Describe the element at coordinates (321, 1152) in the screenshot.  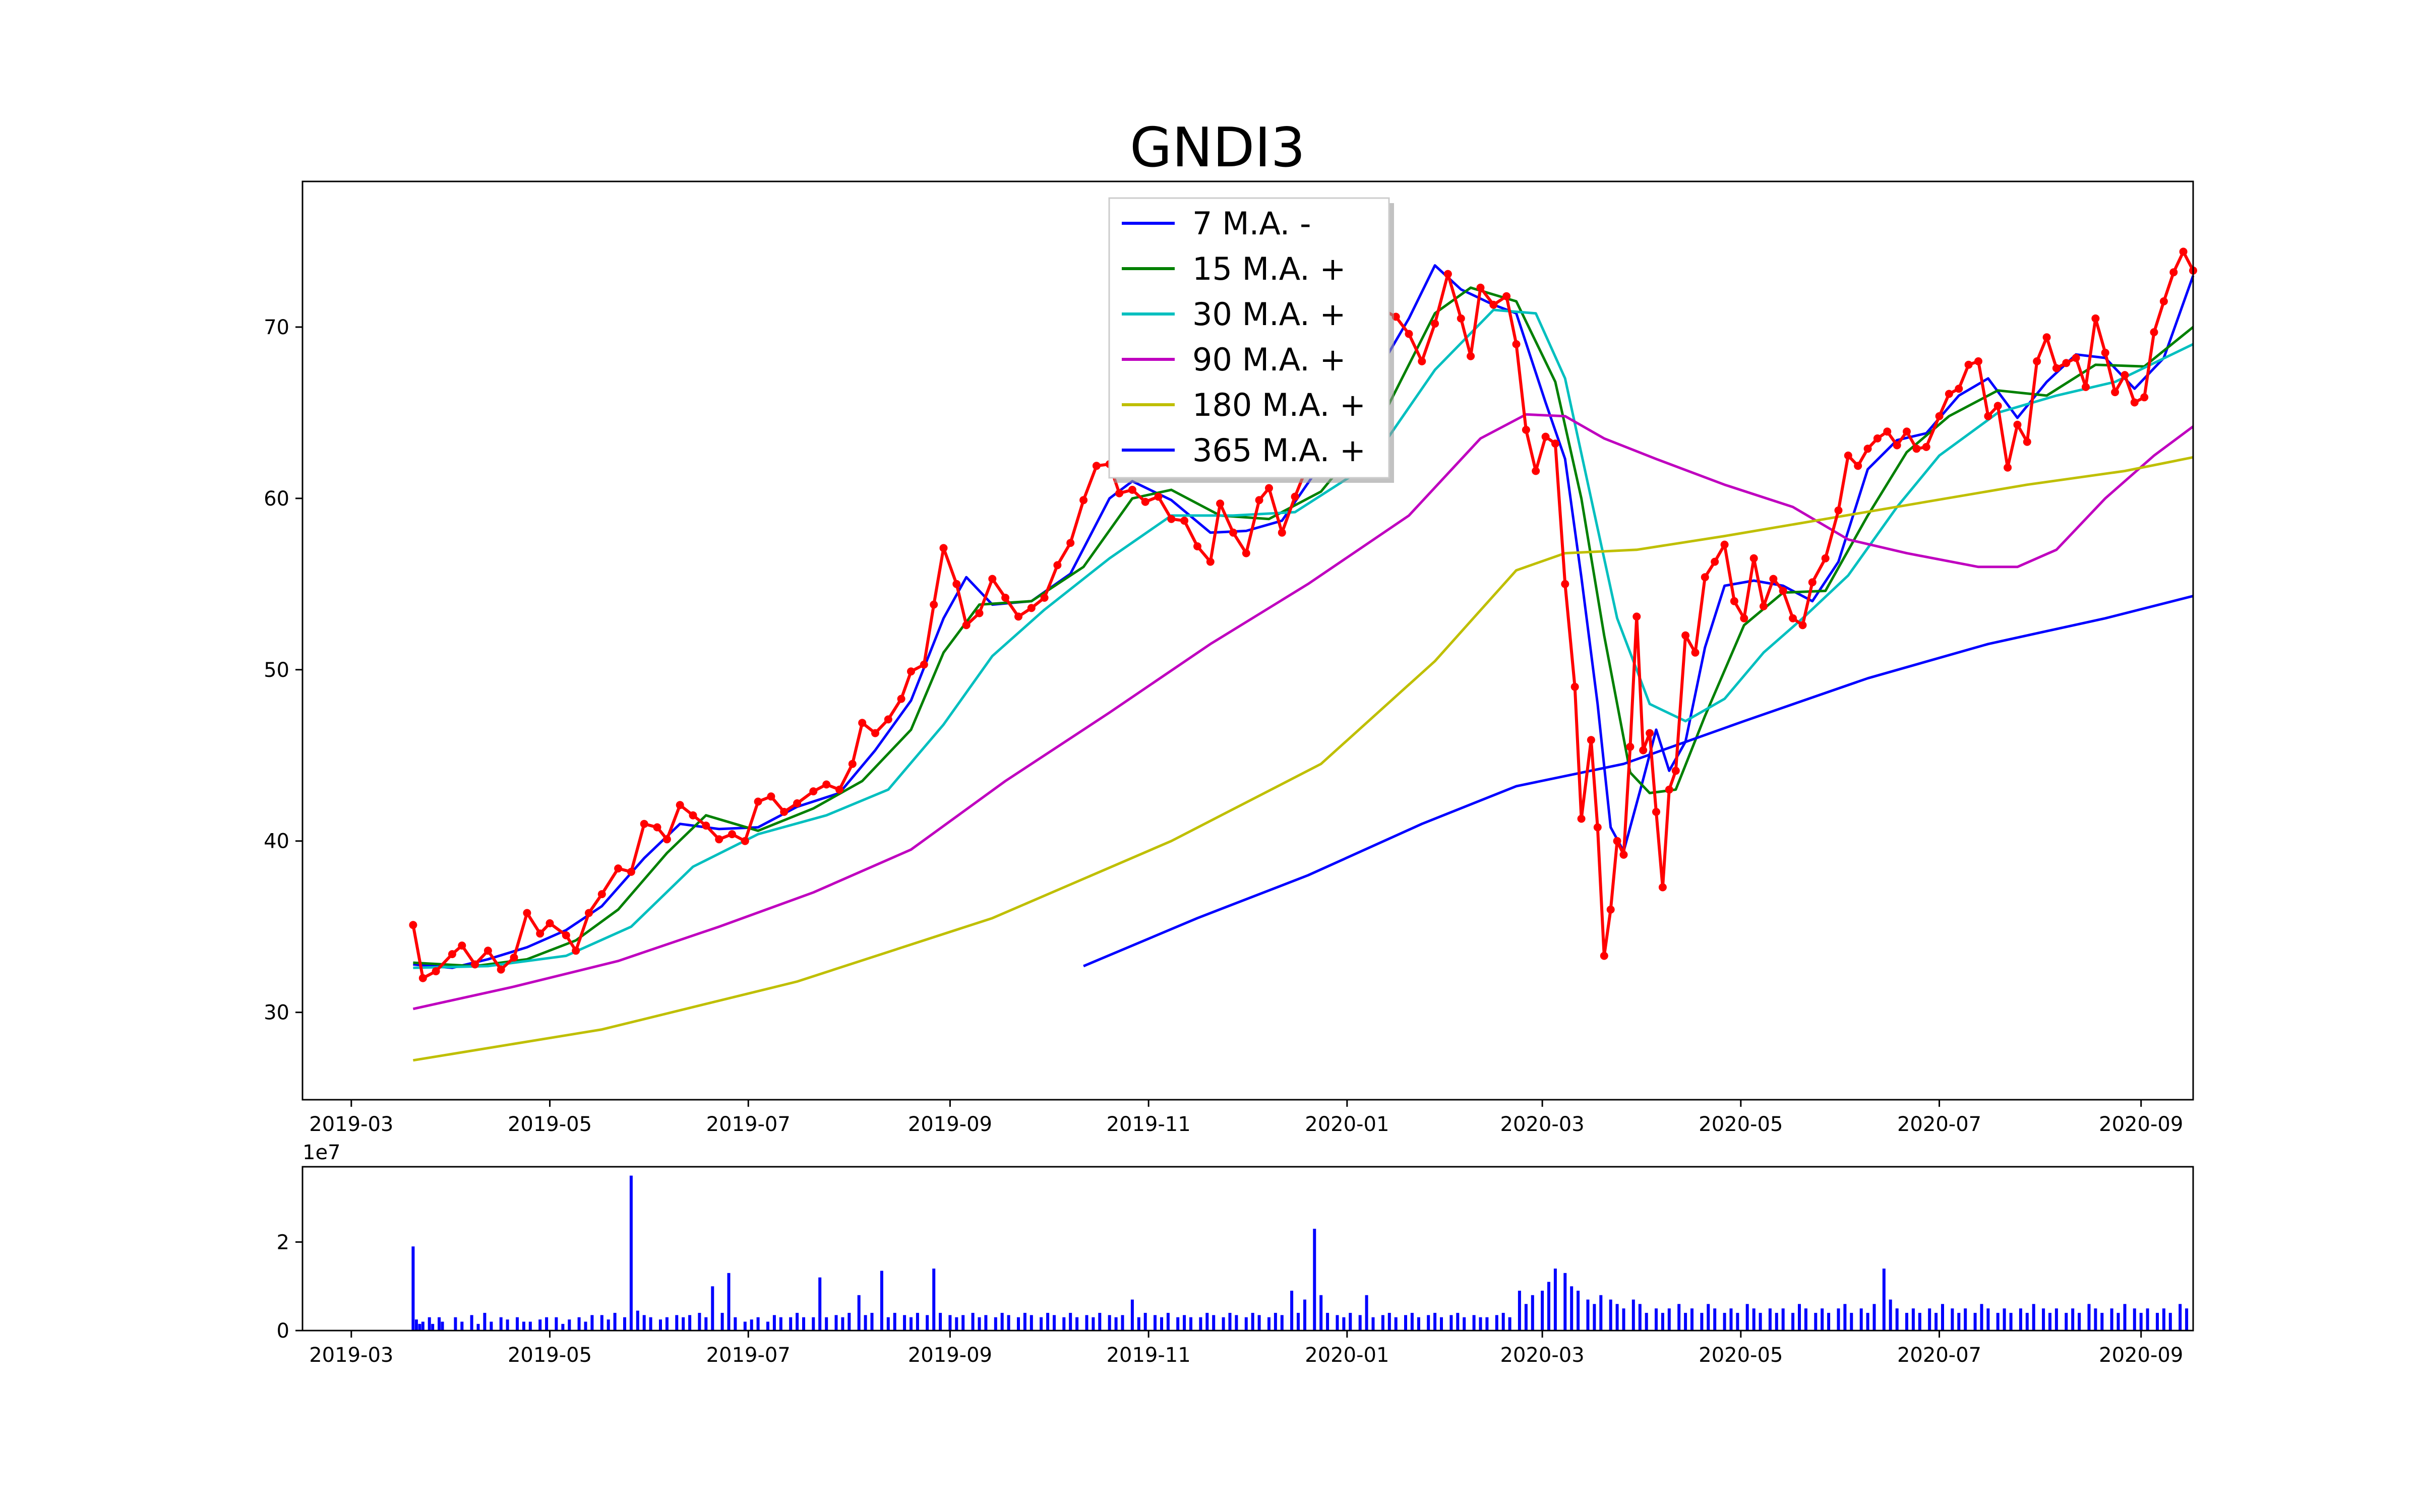
I see `volume-scale-label: 1e7` at that location.